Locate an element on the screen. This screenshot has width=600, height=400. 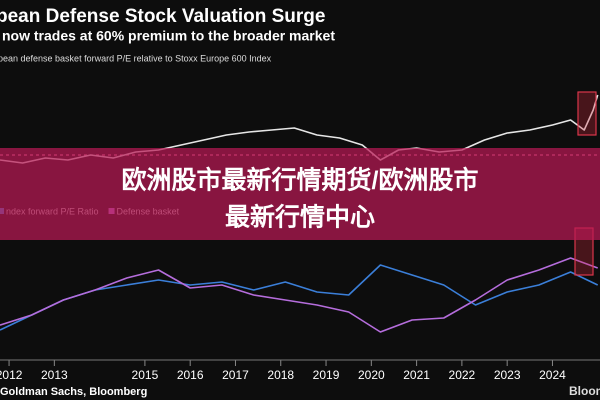
x-tick-label: 2022 is located at coordinates (462, 375).